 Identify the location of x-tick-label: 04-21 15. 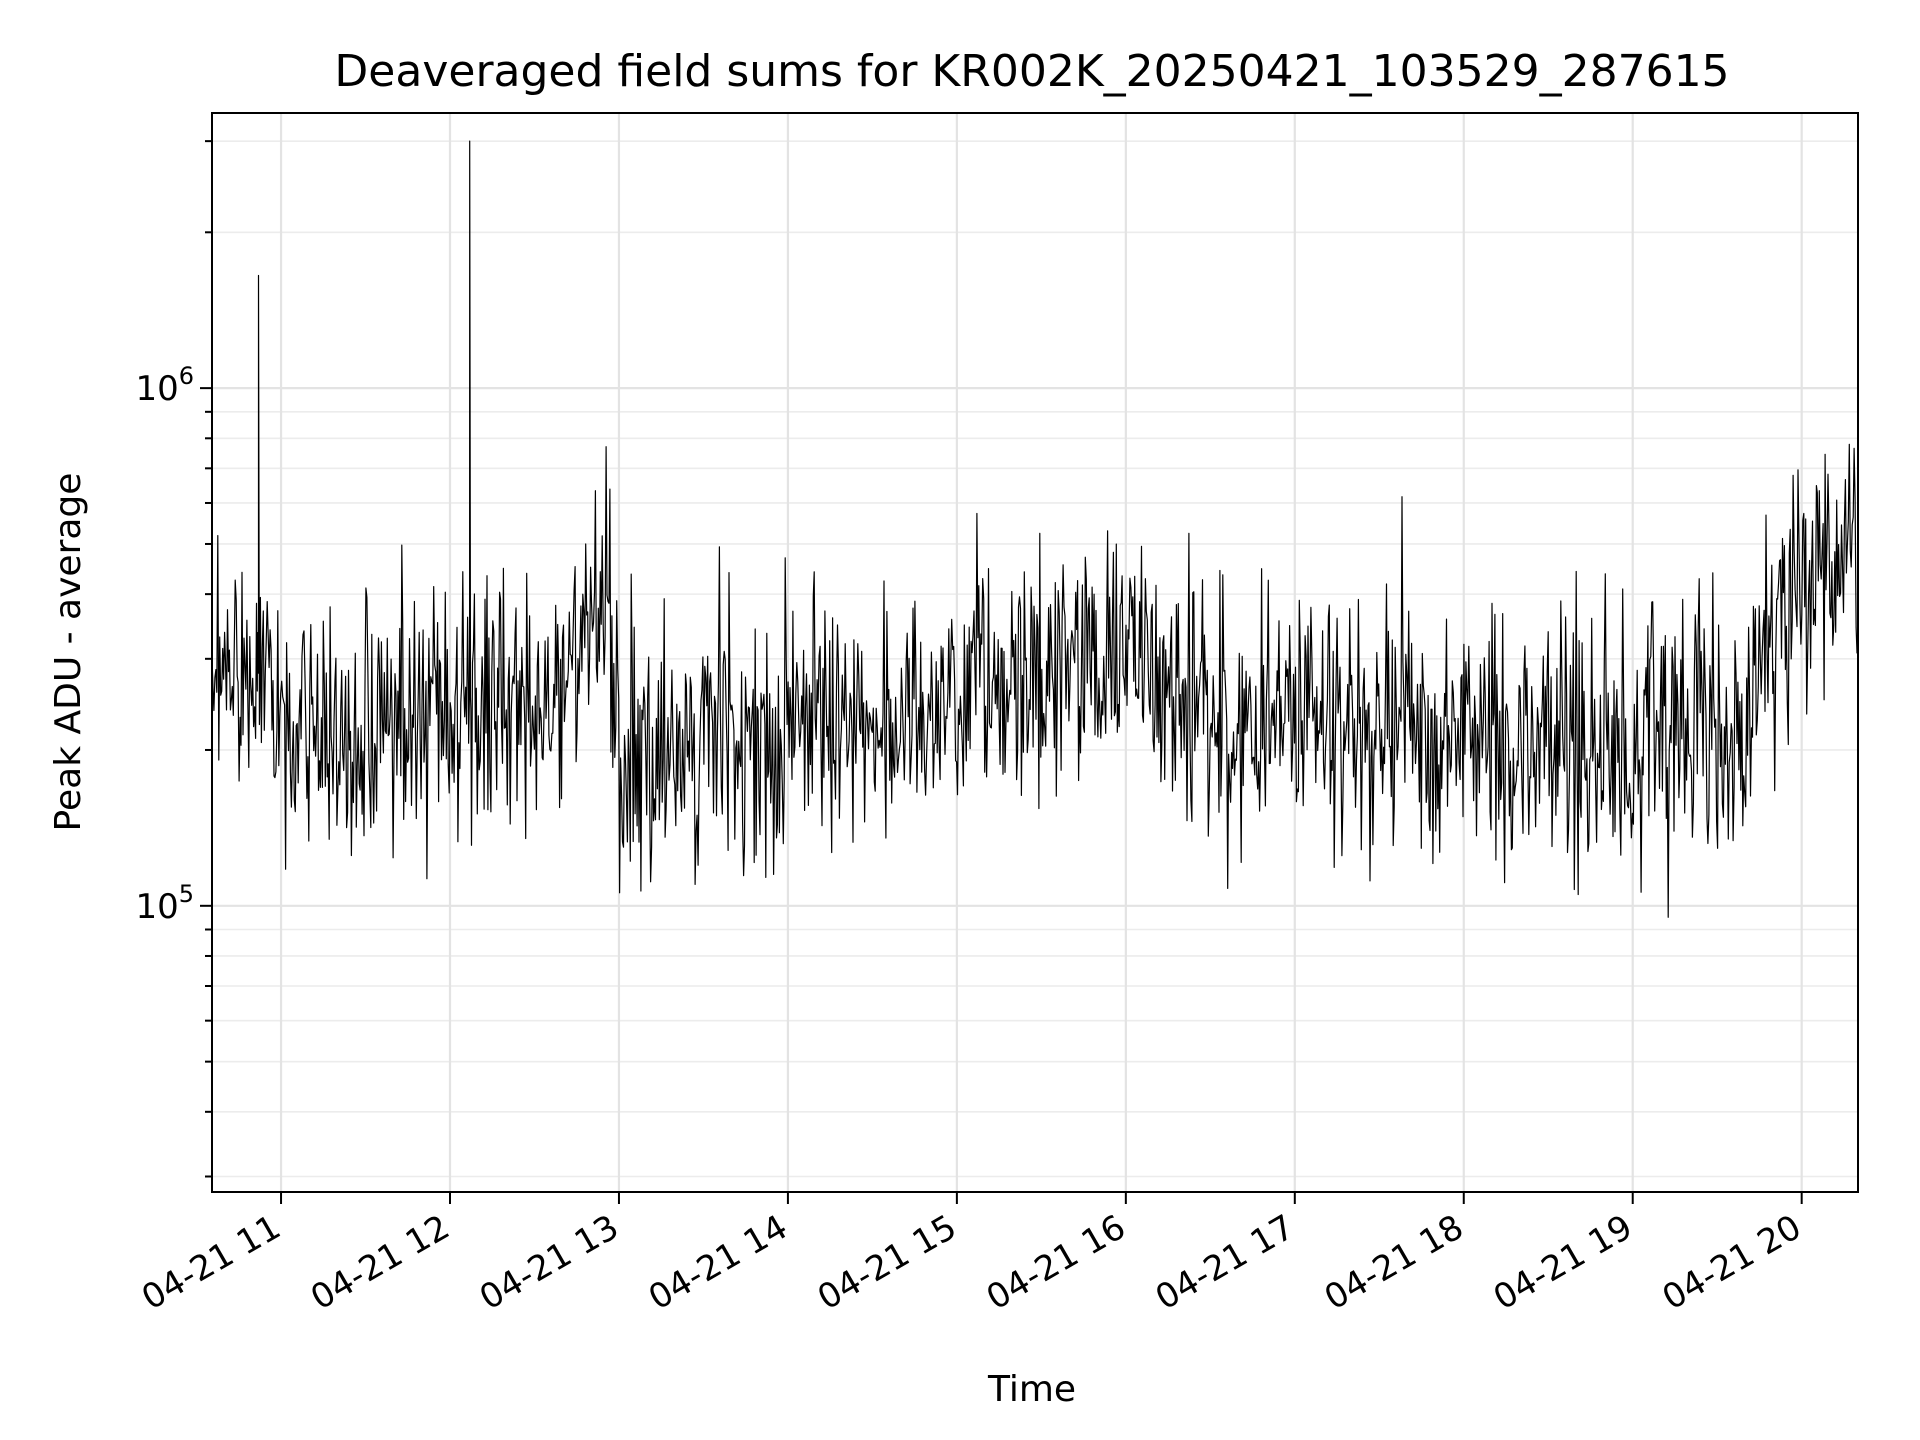
(887, 1262).